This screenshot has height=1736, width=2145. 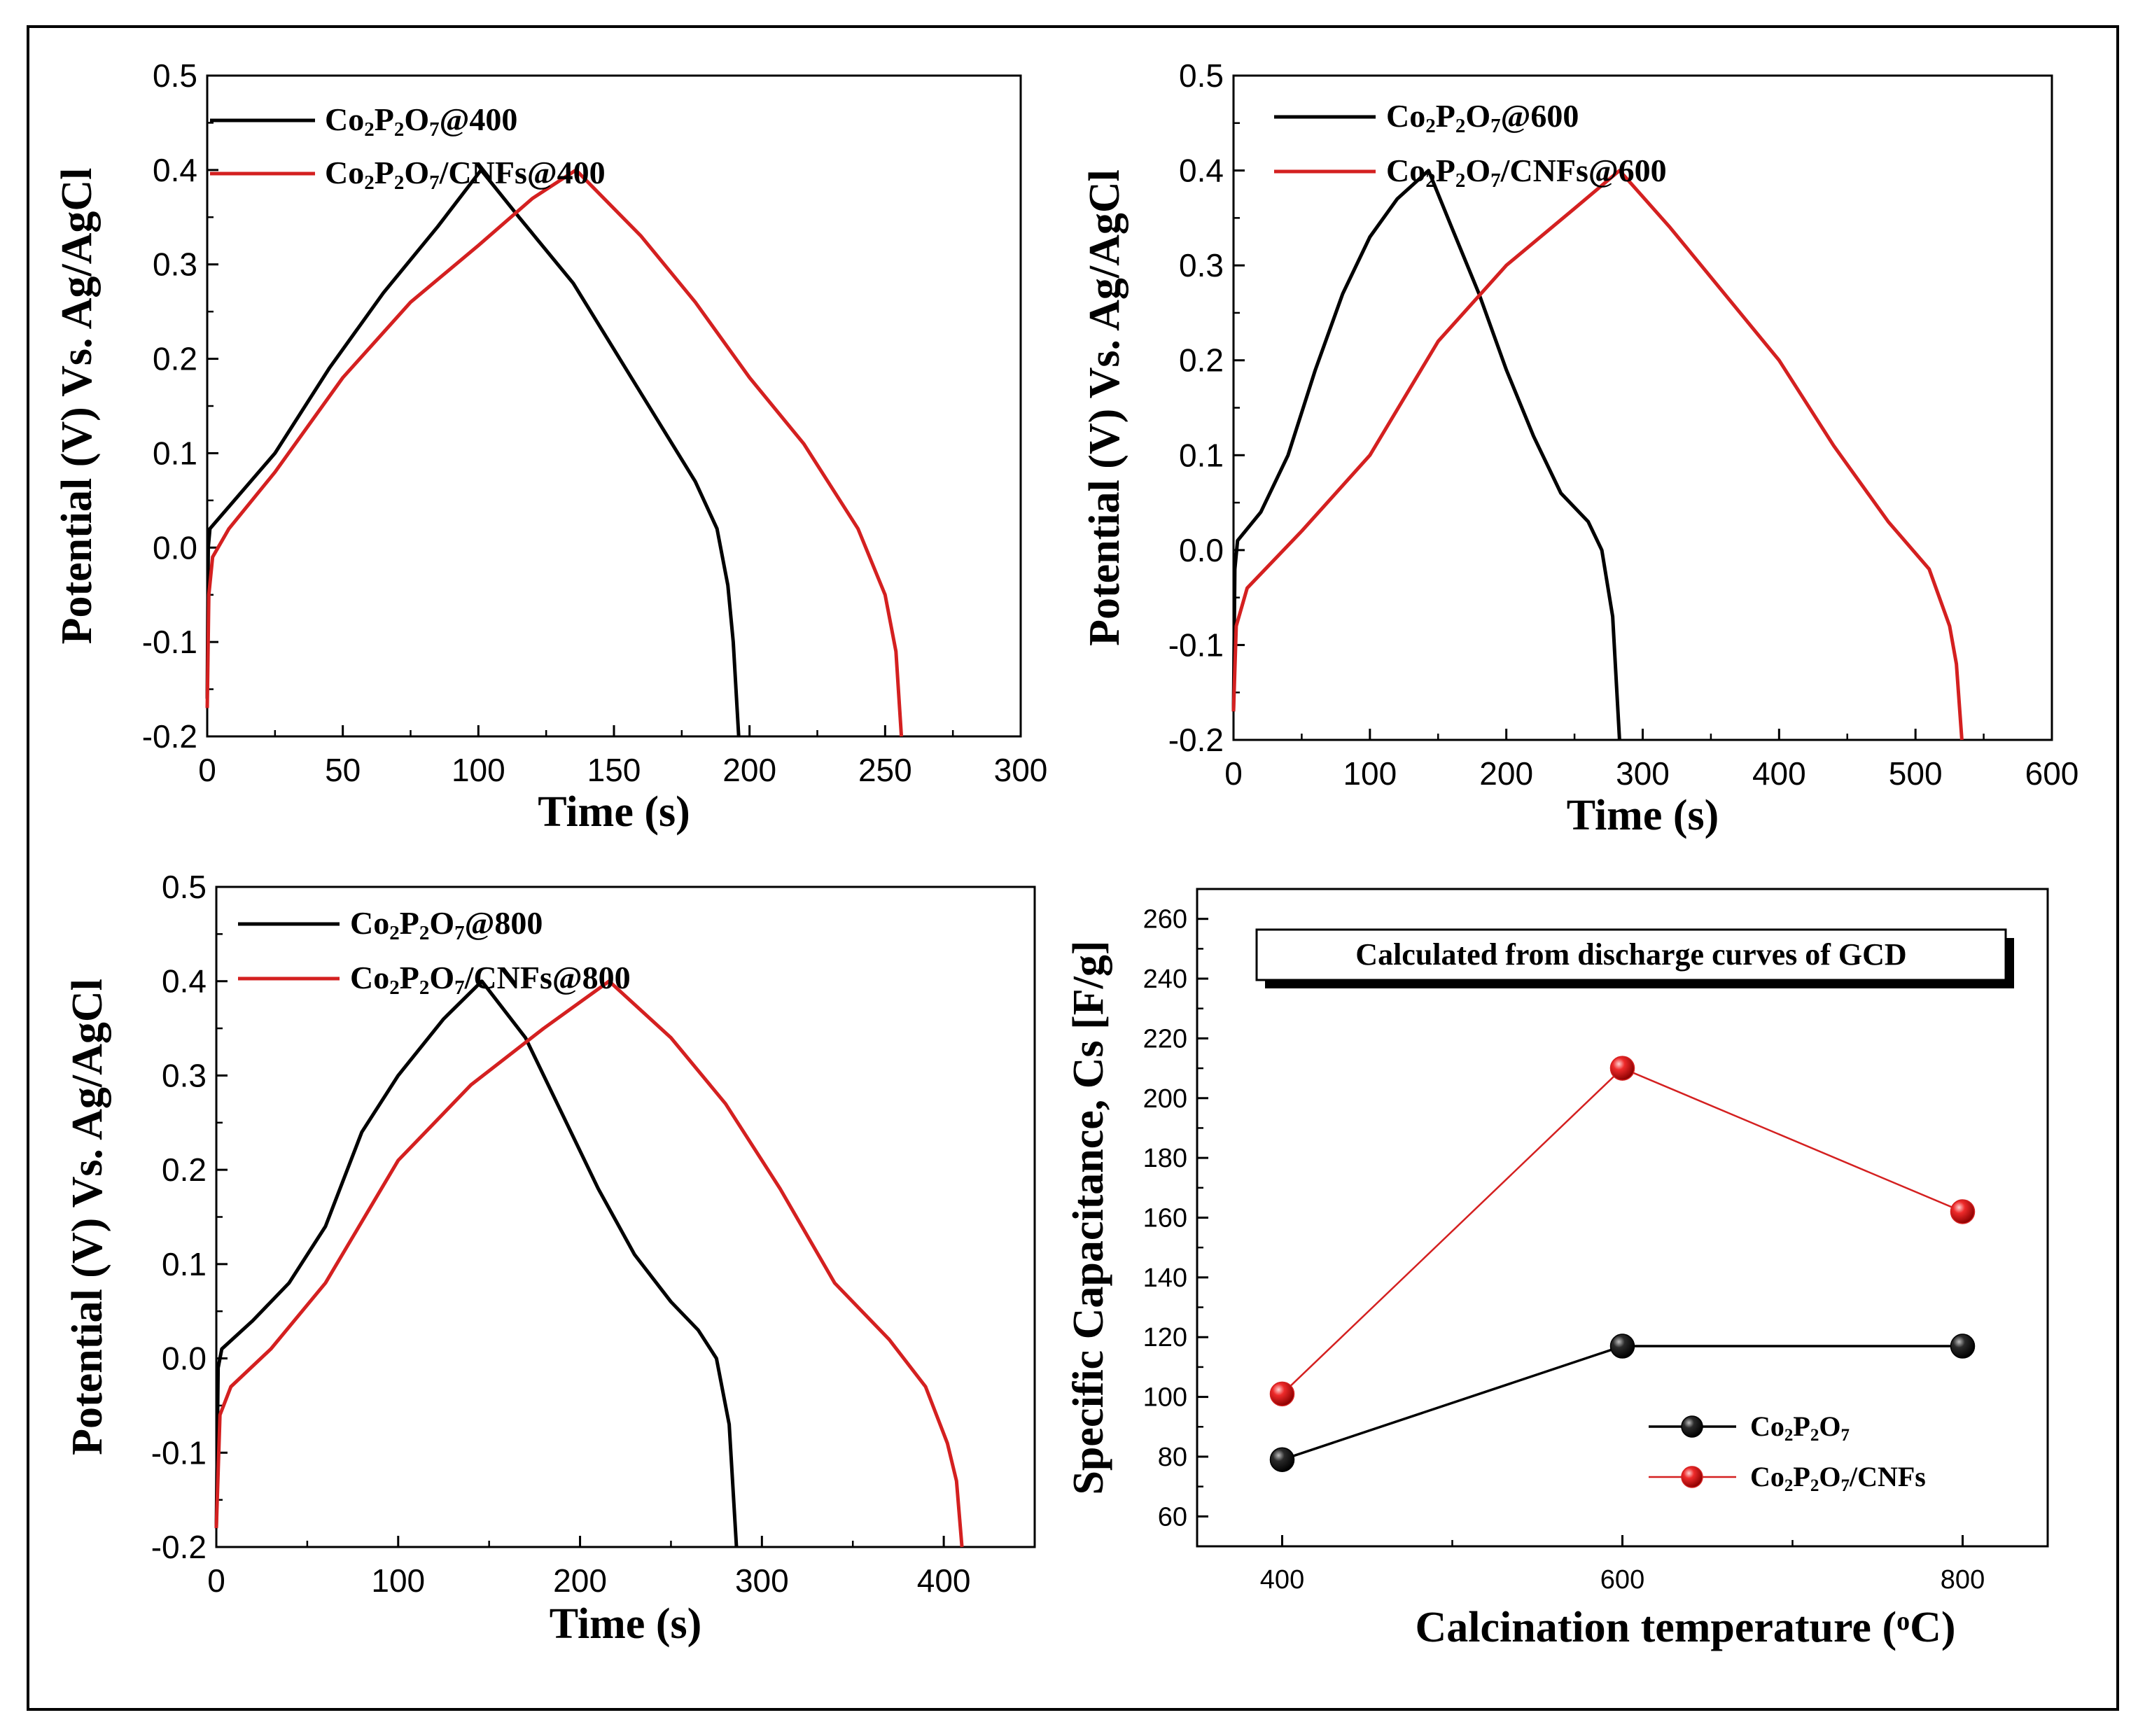 I want to click on y-tick-label: 60, so click(x=1172, y=1517).